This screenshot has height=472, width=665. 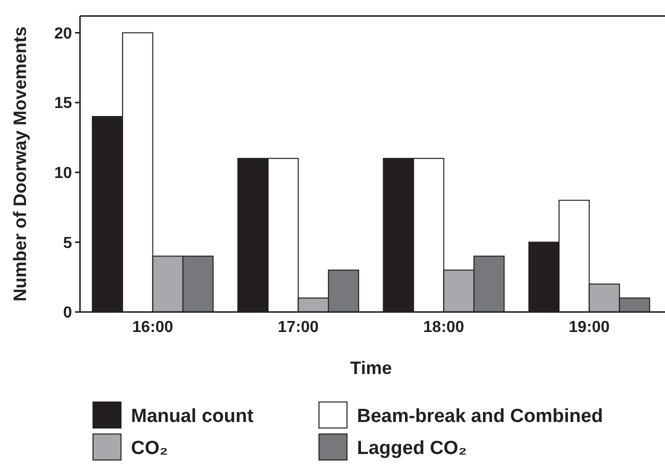 I want to click on y-tick-label: 5, so click(x=67, y=243).